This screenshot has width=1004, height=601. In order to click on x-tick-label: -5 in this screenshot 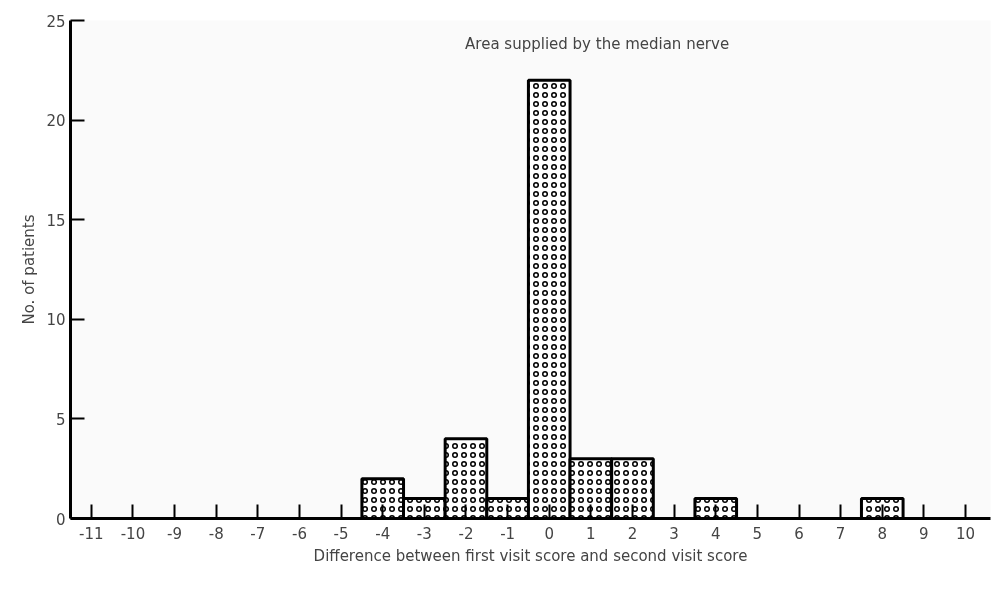, I will do `click(341, 533)`.